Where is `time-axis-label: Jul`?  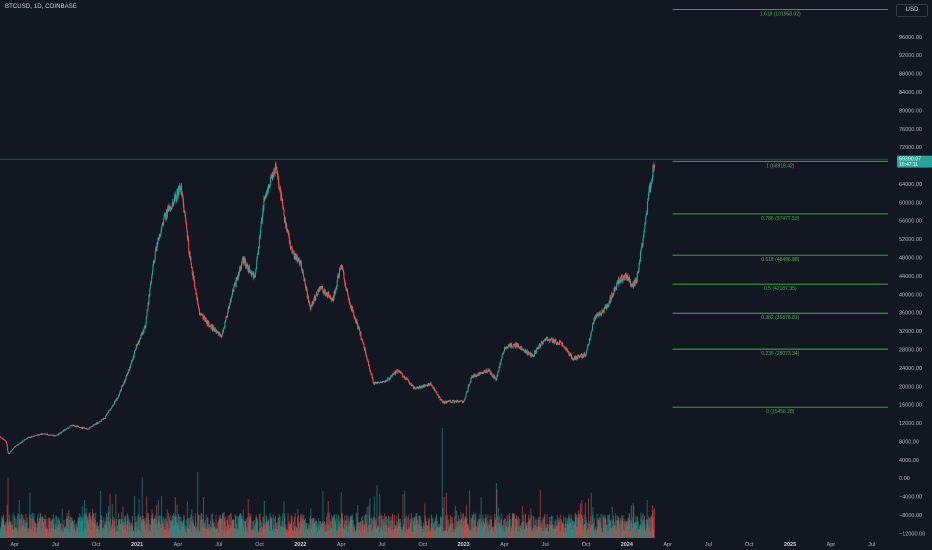
time-axis-label: Jul is located at coordinates (871, 545).